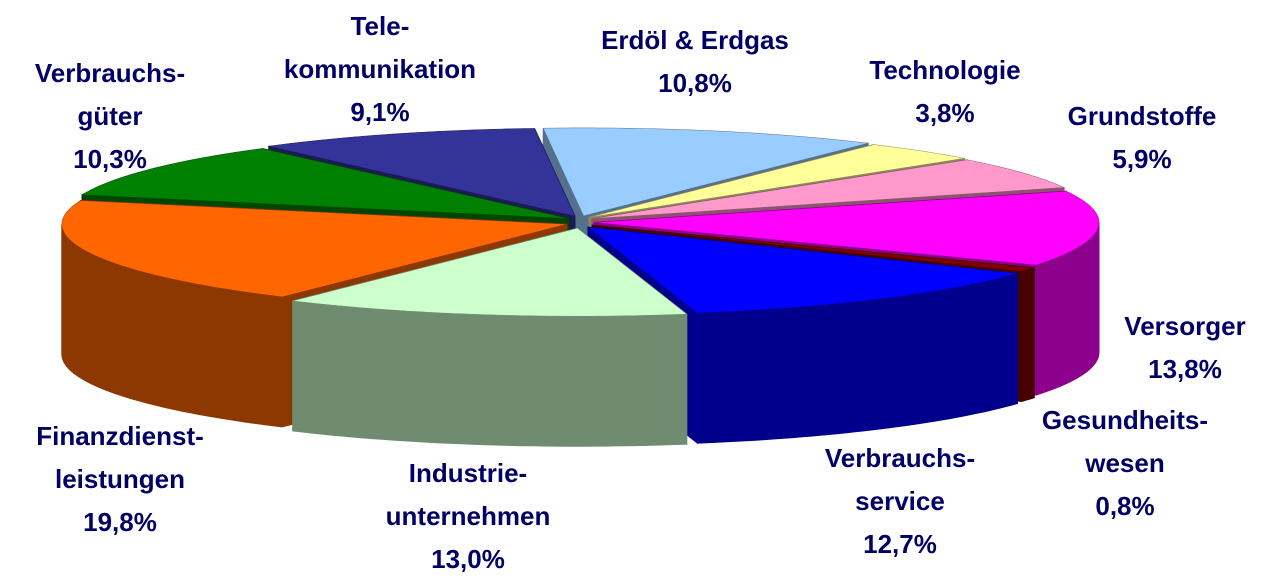 The image size is (1264, 576). What do you see at coordinates (1124, 506) in the screenshot?
I see `value-label: 0,8%` at bounding box center [1124, 506].